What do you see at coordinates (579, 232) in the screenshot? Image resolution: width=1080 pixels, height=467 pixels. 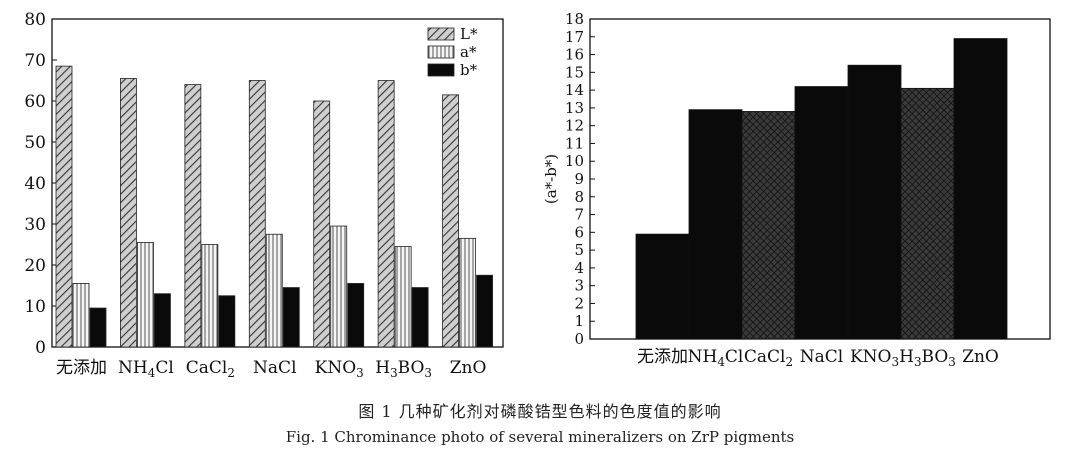 I see `y-tick-label: 6` at bounding box center [579, 232].